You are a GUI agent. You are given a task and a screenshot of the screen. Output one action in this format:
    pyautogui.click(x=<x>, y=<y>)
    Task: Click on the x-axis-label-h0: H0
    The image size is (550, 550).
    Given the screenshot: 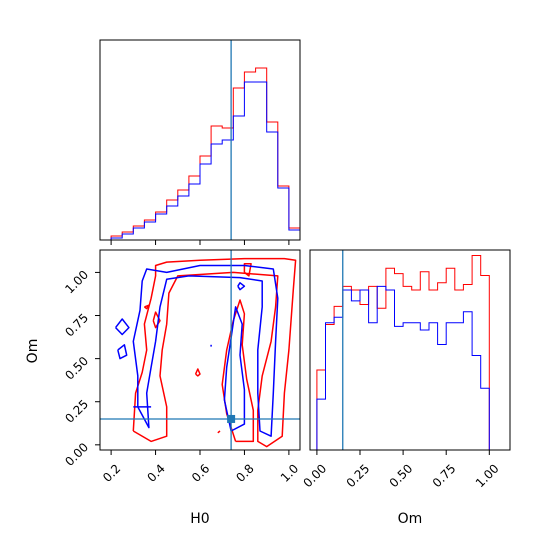 What is the action you would take?
    pyautogui.click(x=199, y=519)
    